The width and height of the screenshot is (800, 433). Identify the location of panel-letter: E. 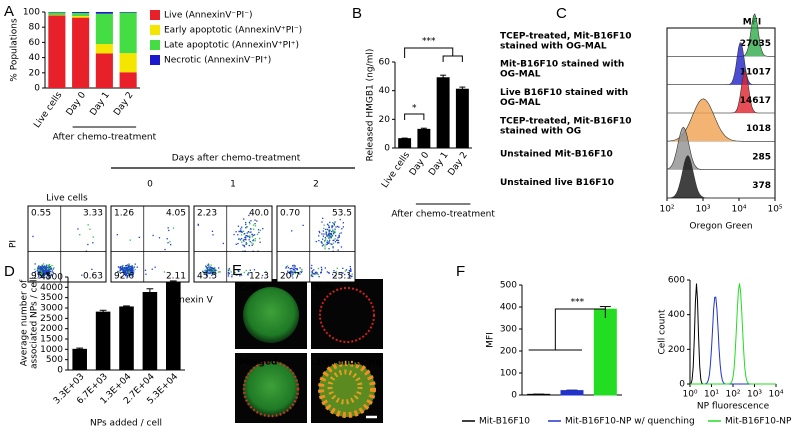
(237, 270).